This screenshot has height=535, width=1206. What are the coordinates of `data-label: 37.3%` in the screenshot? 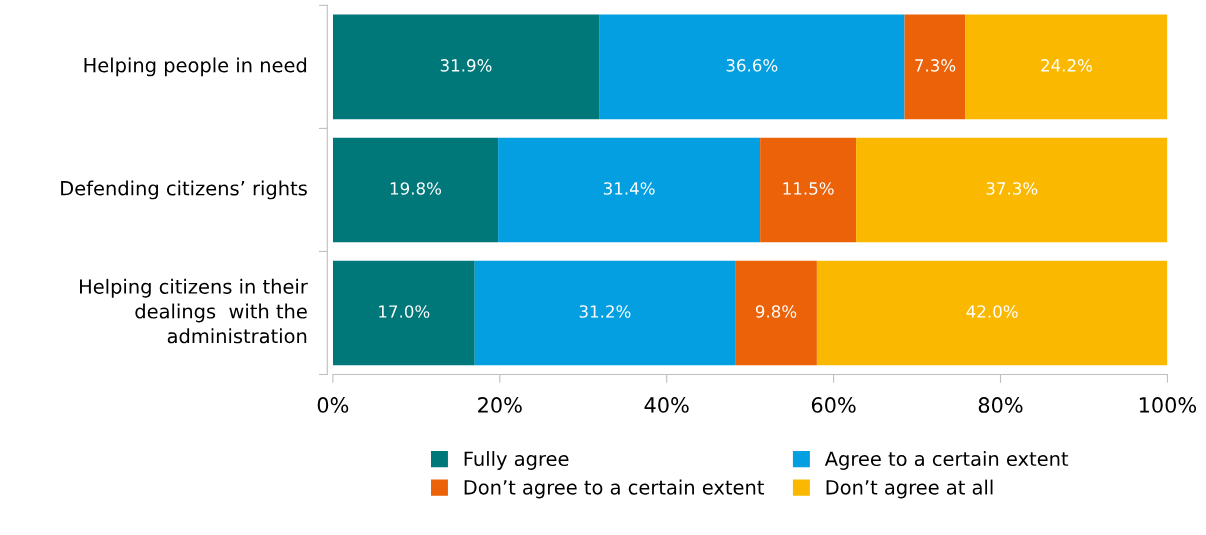 It's located at (1012, 188).